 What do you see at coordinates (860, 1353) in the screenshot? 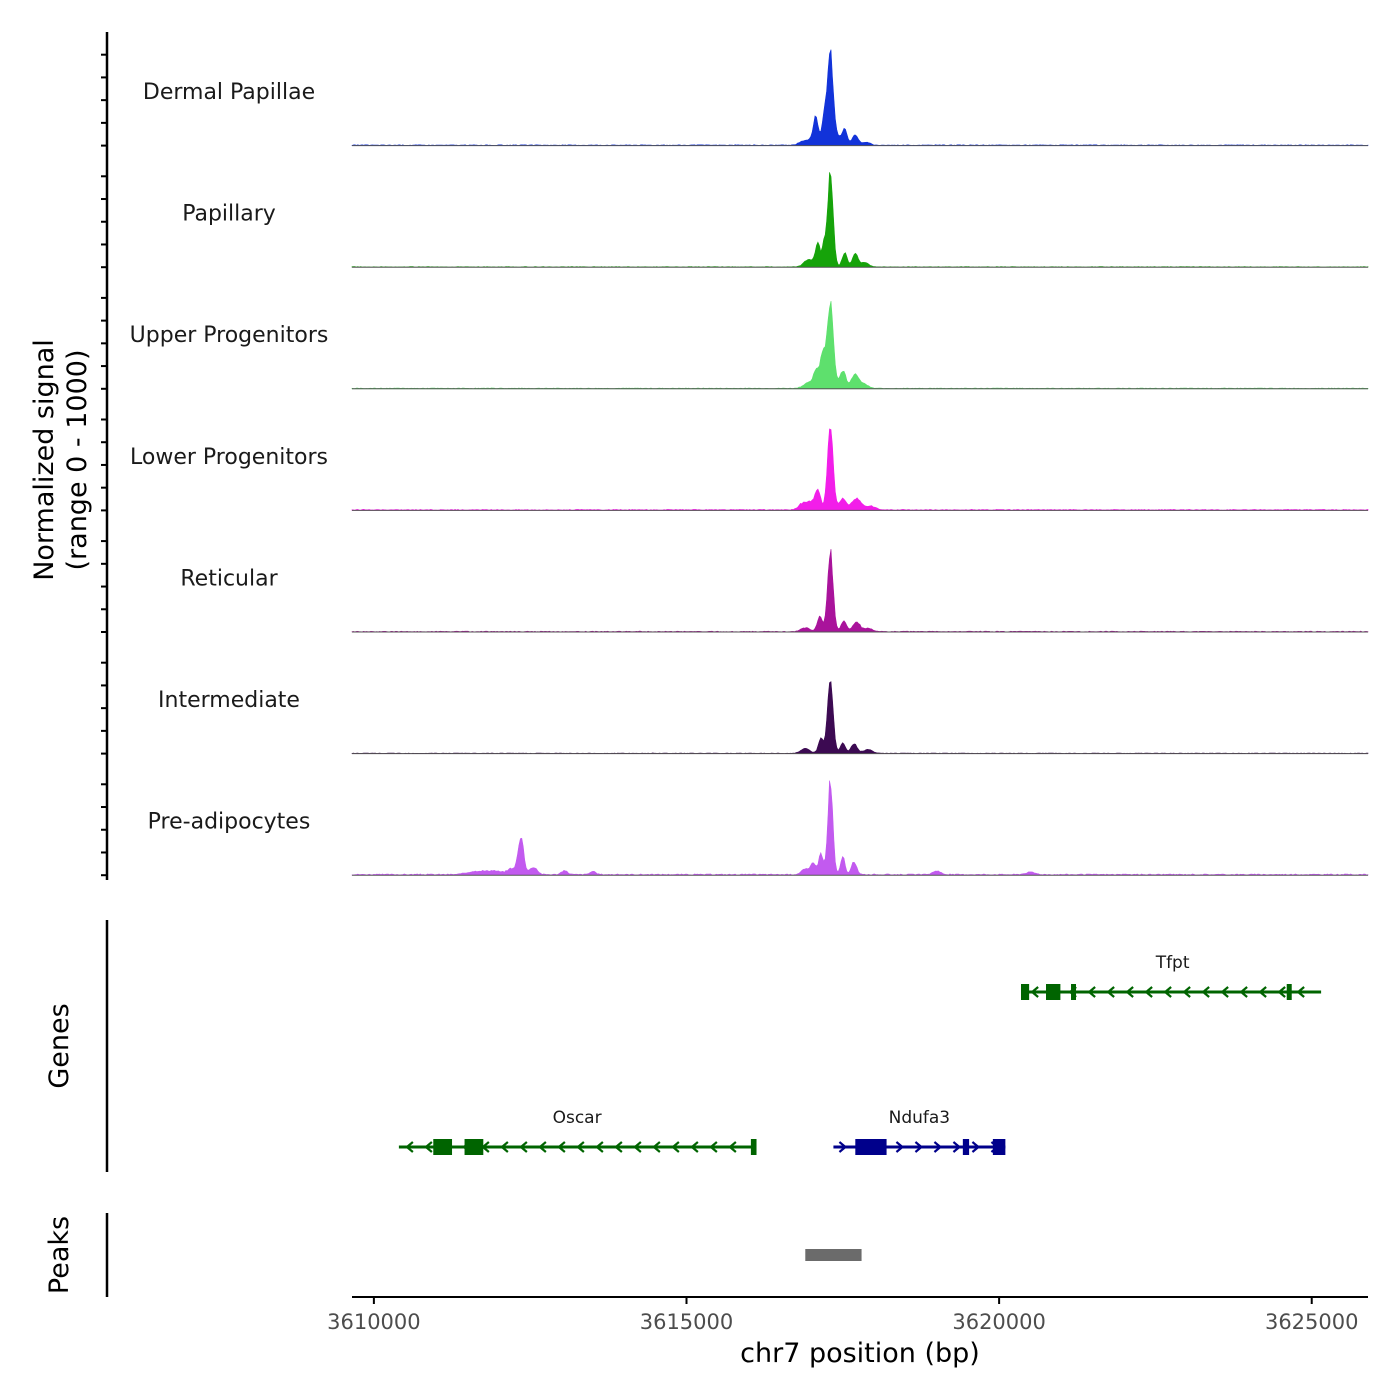
I see `x-axis-title: chr7 position (bp)` at bounding box center [860, 1353].